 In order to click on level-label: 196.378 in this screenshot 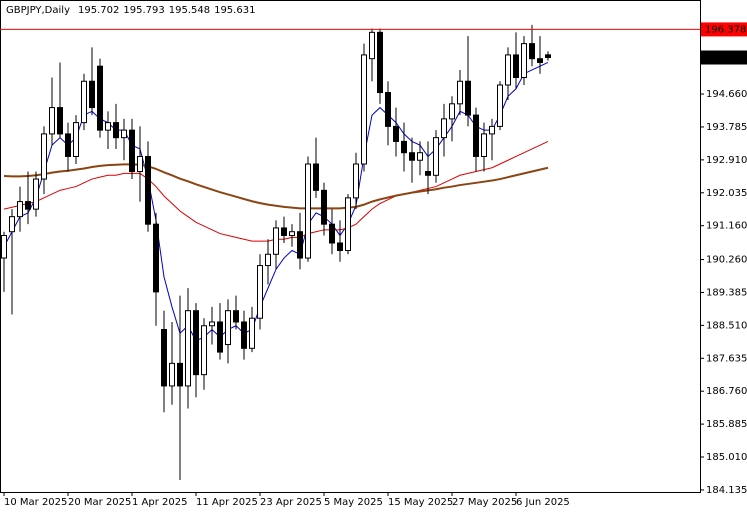, I will do `click(725, 29)`.